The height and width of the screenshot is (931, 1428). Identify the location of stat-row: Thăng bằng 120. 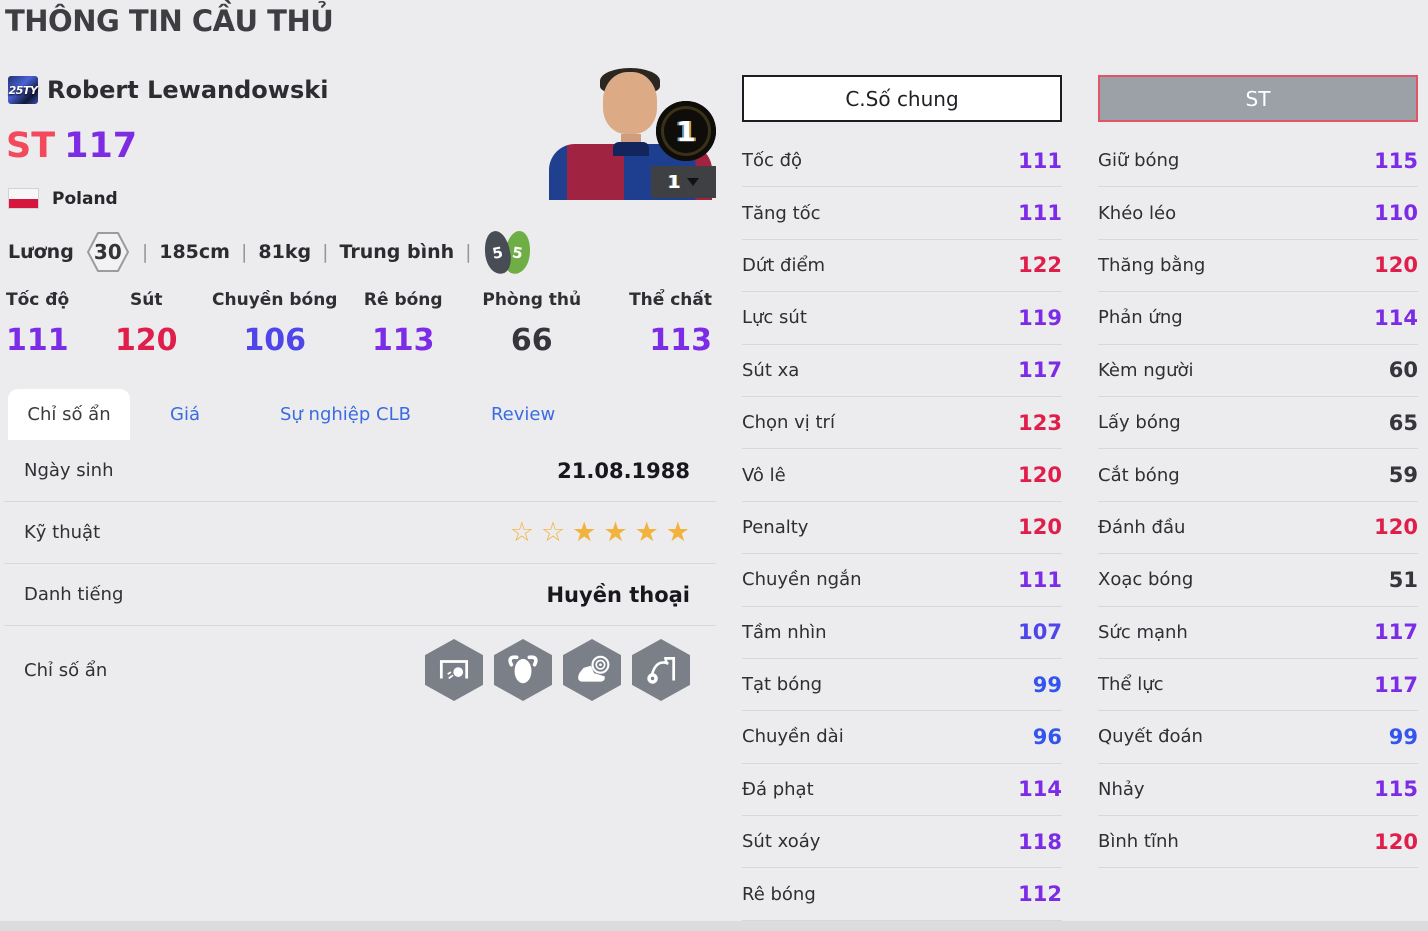
(1258, 266).